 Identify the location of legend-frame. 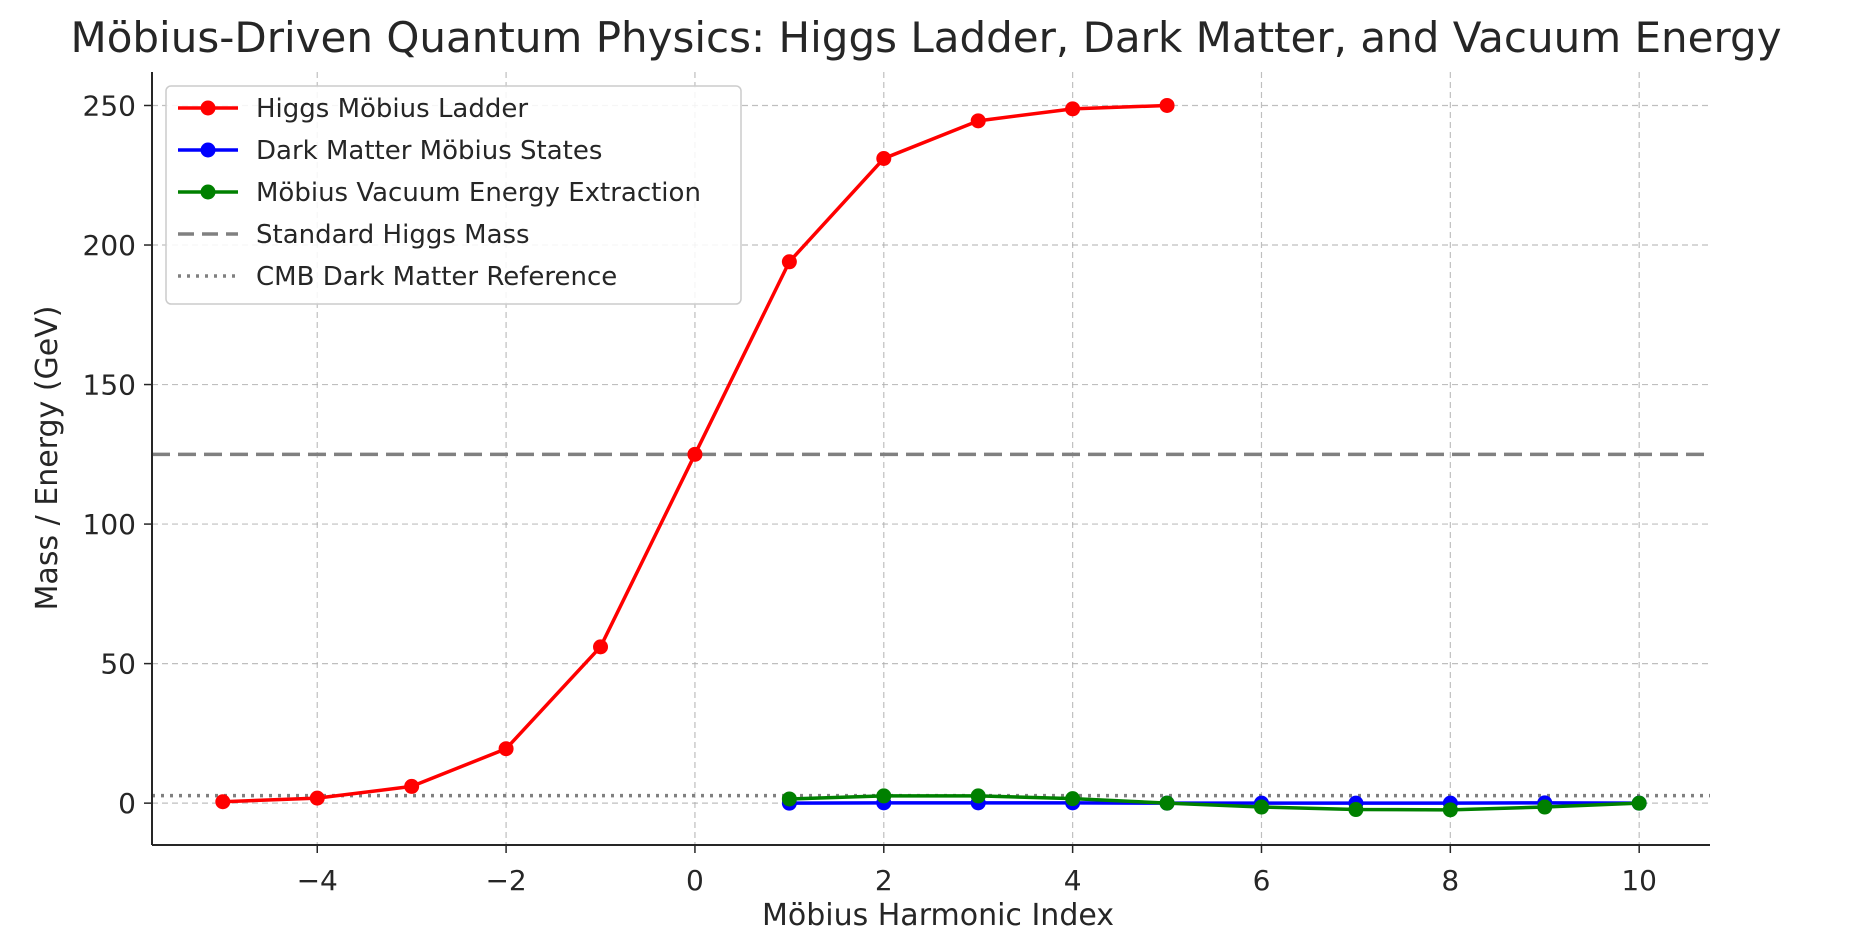
(453, 195).